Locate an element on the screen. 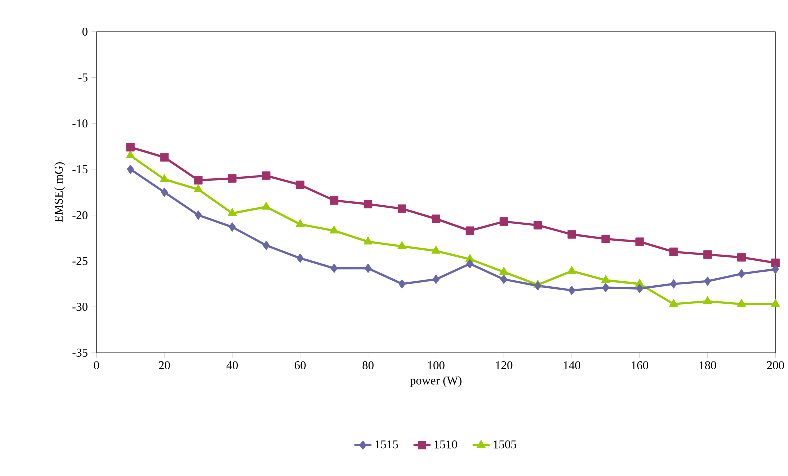 Image resolution: width=788 pixels, height=476 pixels. x-tick-label: 120 is located at coordinates (504, 366).